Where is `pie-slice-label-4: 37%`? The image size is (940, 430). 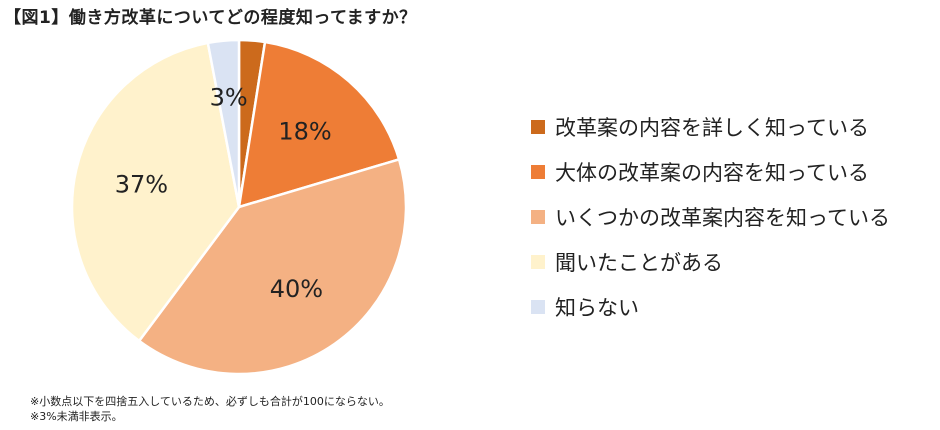
pie-slice-label-4: 37% is located at coordinates (141, 185).